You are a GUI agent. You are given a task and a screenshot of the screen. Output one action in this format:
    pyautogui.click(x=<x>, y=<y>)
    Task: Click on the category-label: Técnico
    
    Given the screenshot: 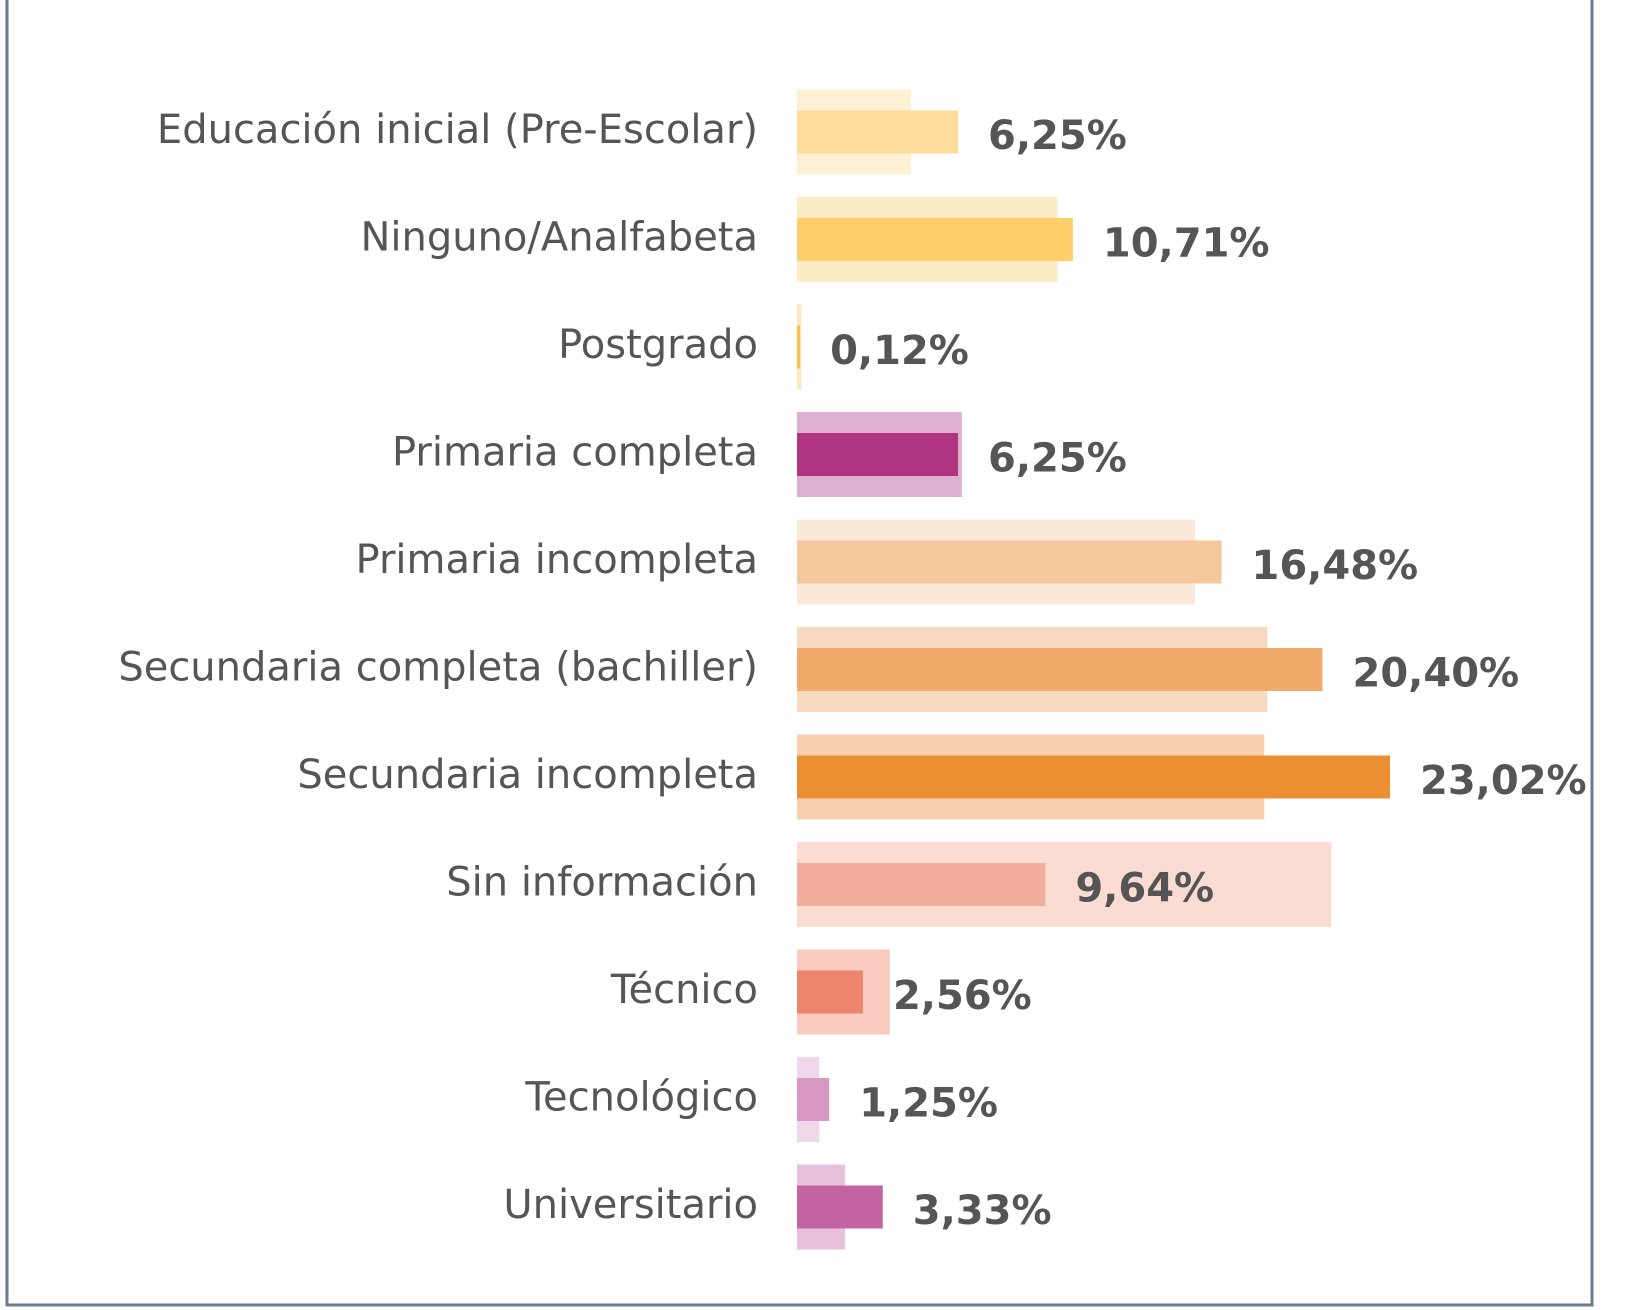 What is the action you would take?
    pyautogui.click(x=684, y=990)
    